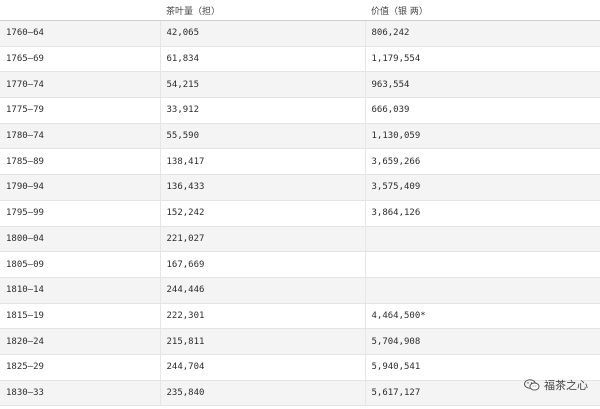  What do you see at coordinates (262, 33) in the screenshot?
I see `tea-volume-cell: 42,065` at bounding box center [262, 33].